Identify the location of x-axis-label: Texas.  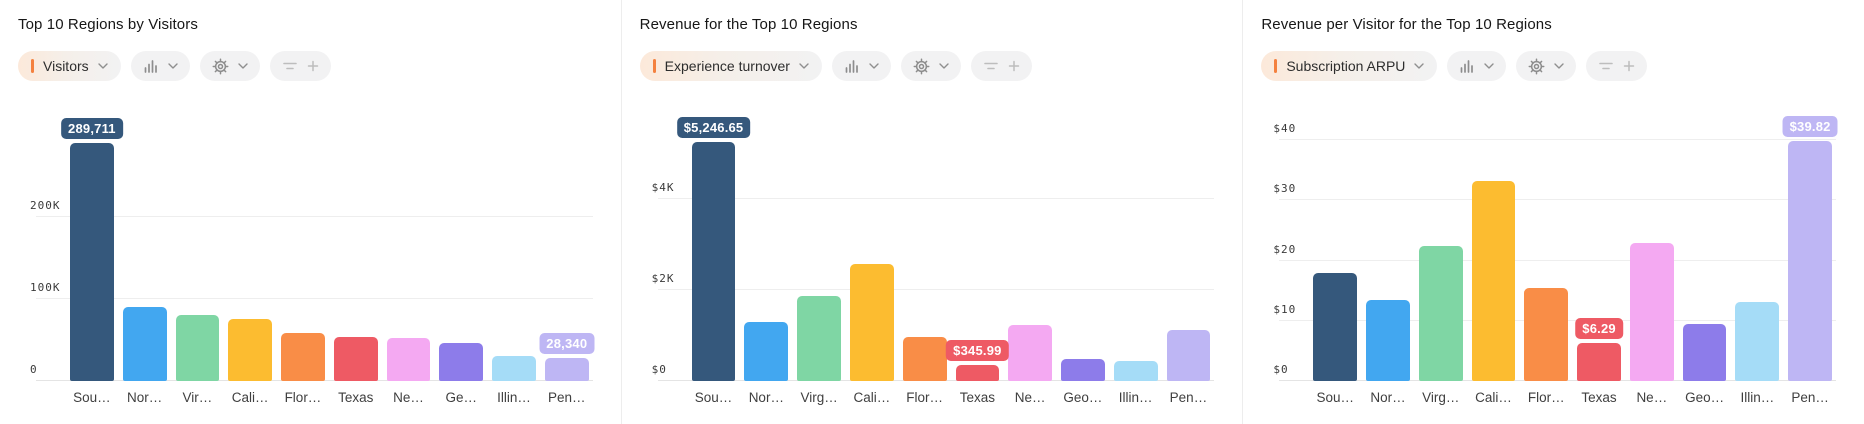
(977, 397).